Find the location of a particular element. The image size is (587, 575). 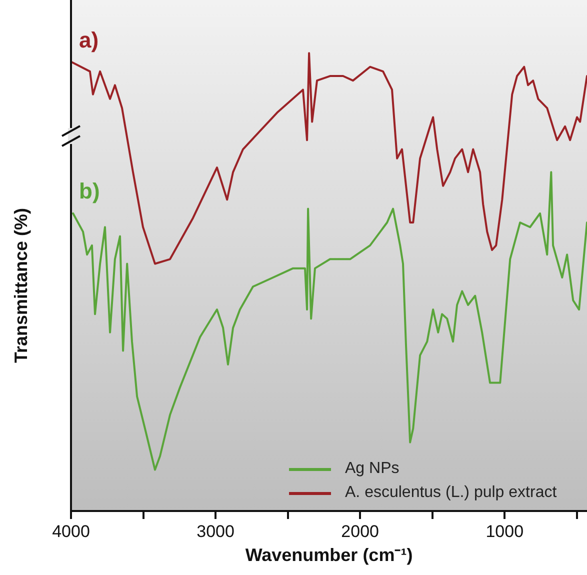

text: a) is located at coordinates (89, 39).